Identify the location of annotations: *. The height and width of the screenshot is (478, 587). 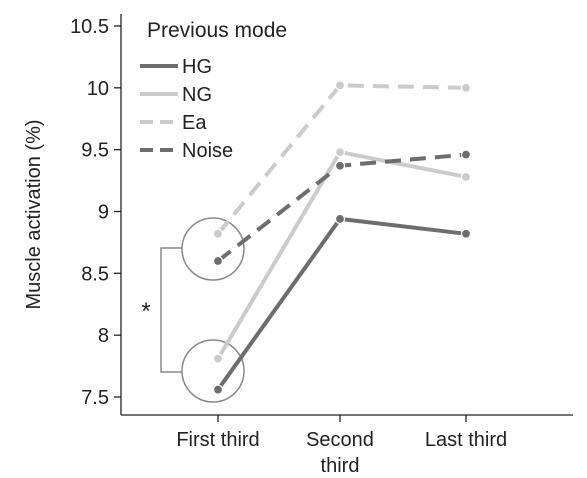
(193, 310).